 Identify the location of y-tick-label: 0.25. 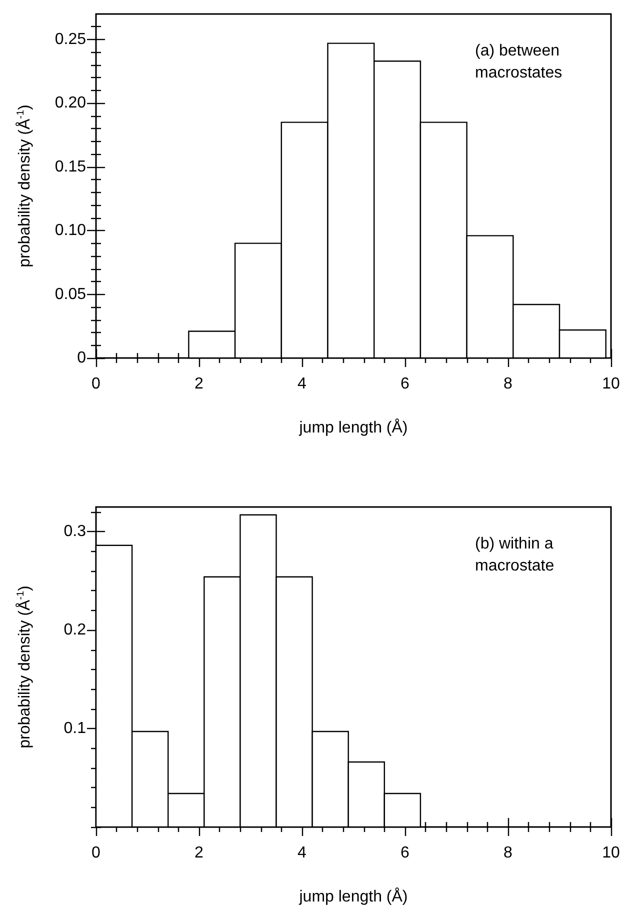
(70, 39).